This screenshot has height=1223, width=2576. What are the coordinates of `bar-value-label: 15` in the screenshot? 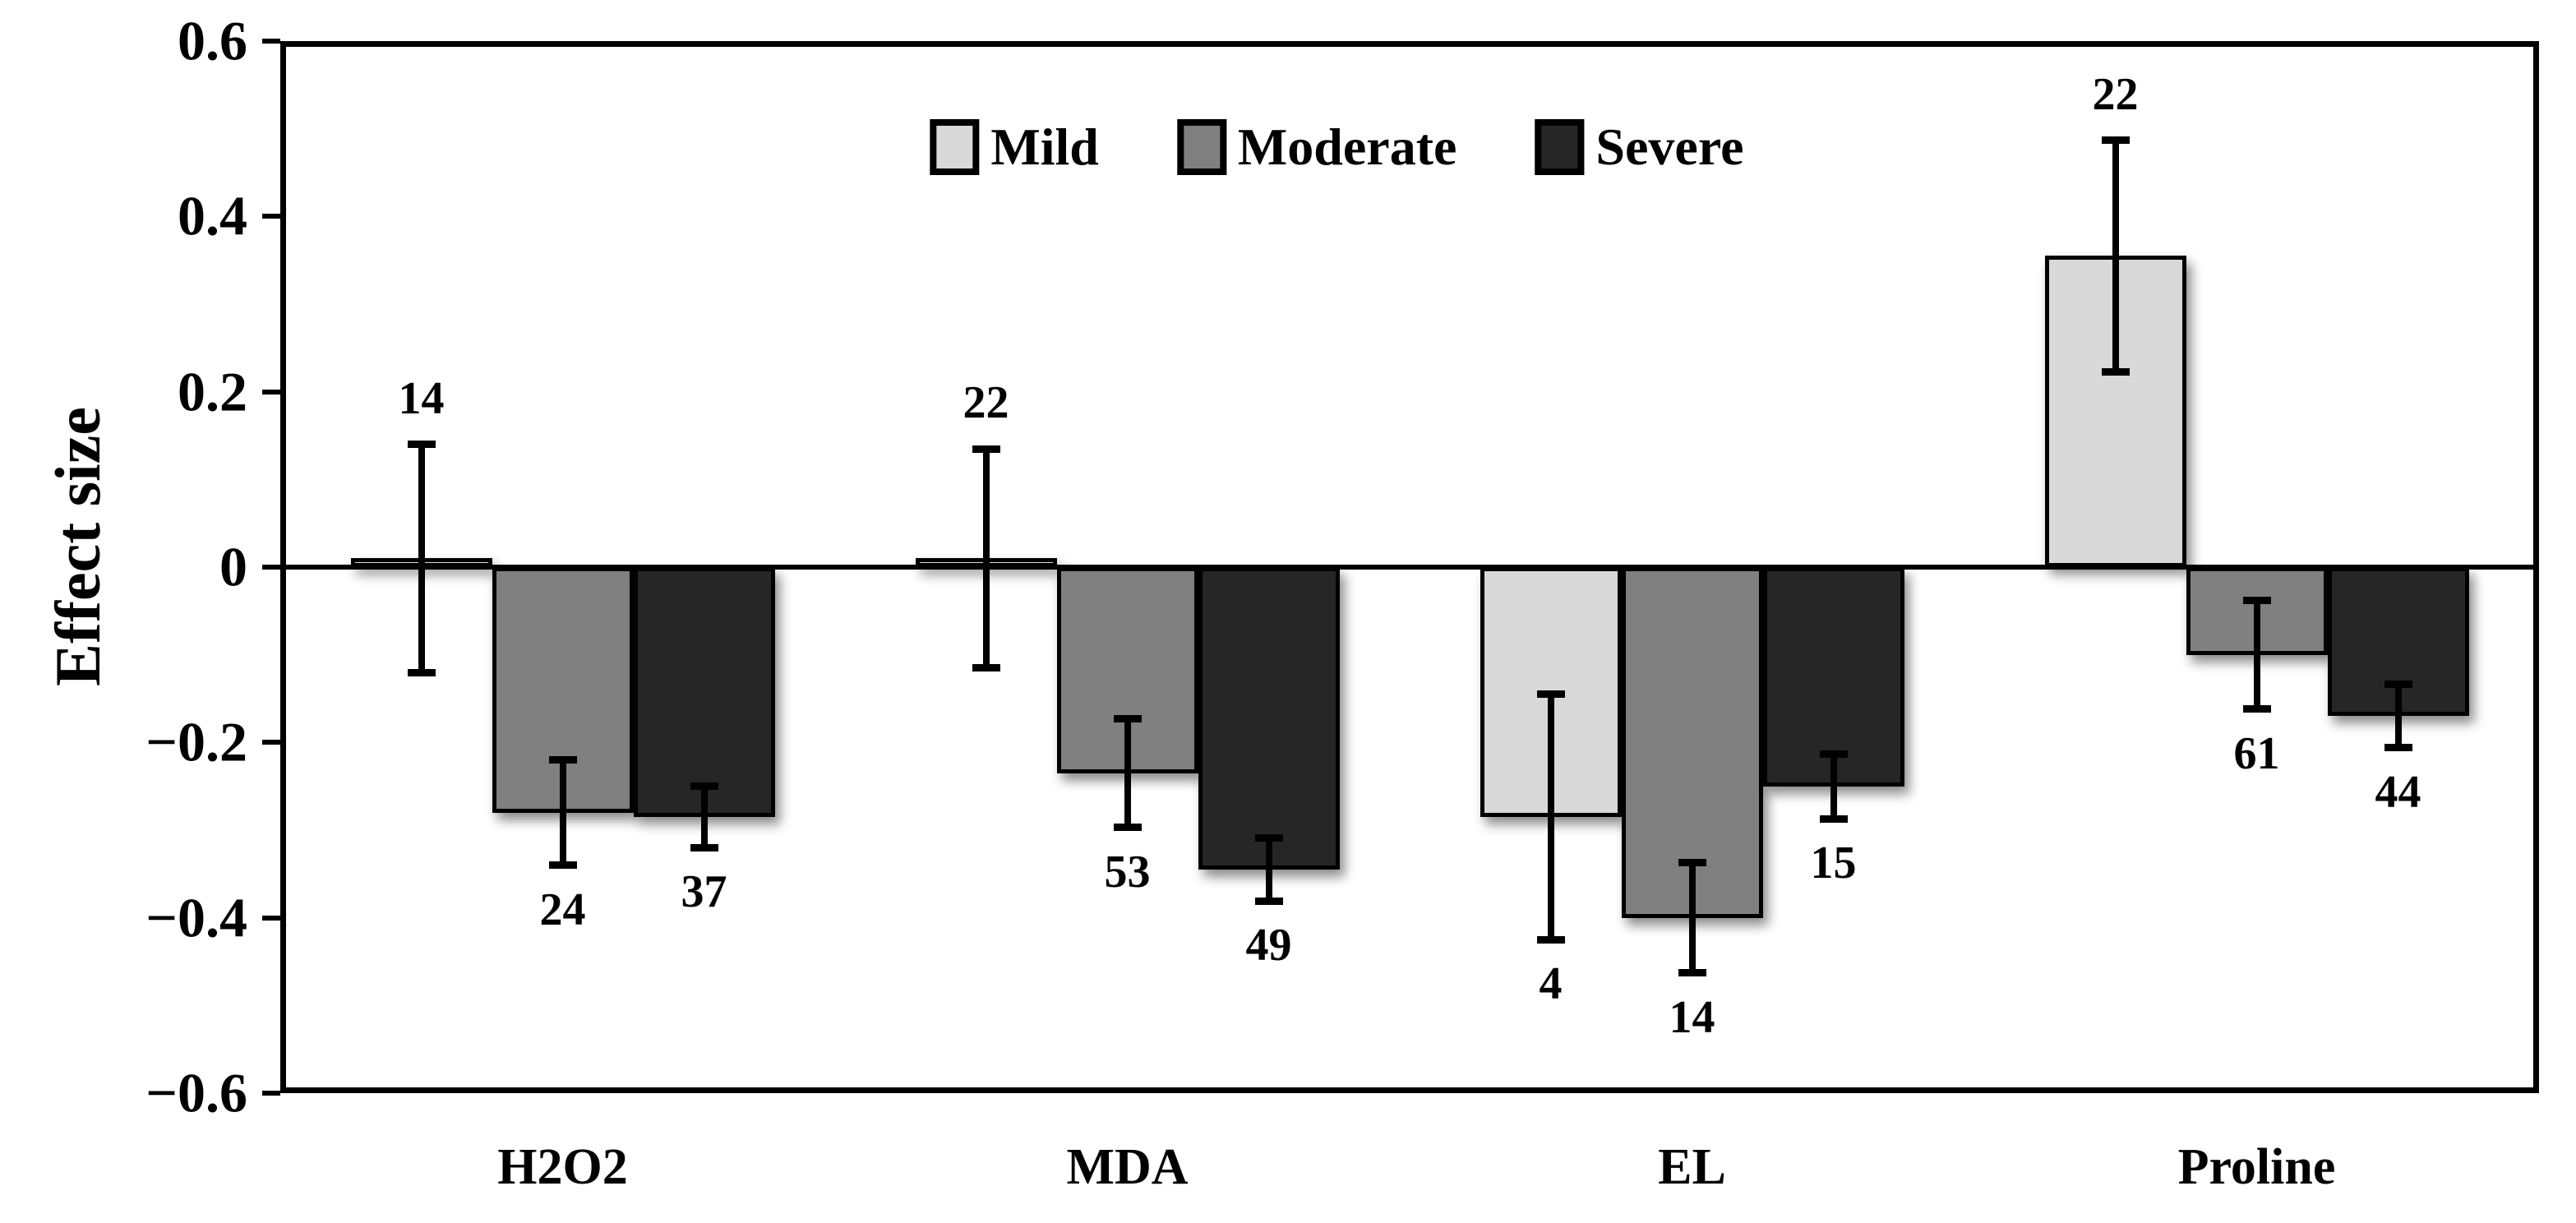 It's located at (1833, 863).